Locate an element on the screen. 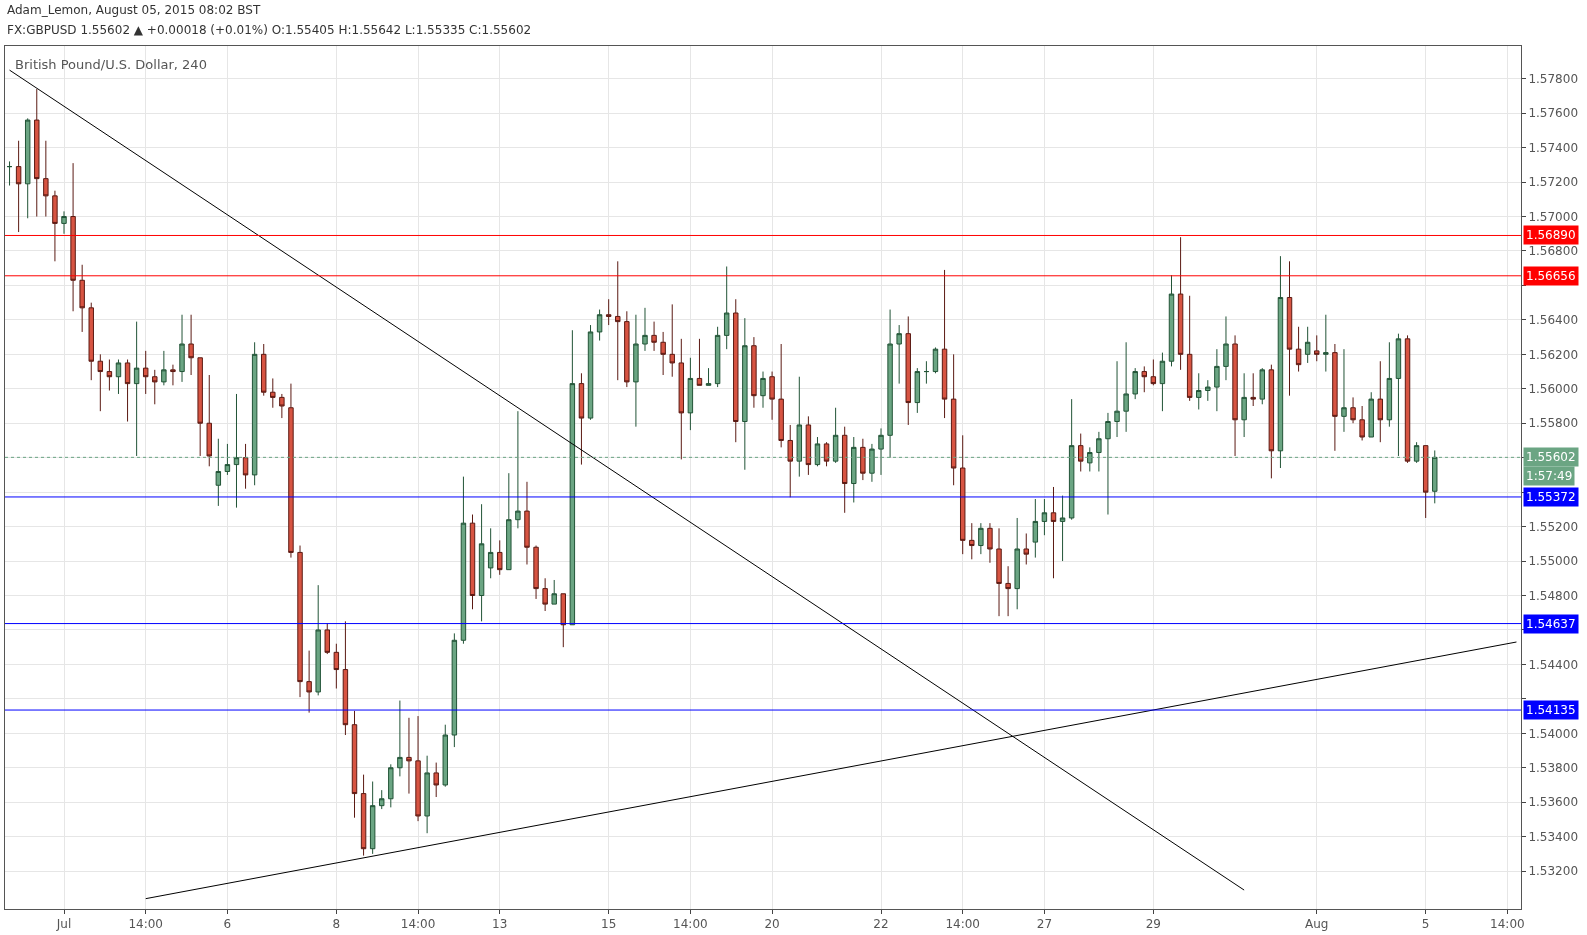 This screenshot has width=1587, height=935. x-tick-label: Jul is located at coordinates (63, 924).